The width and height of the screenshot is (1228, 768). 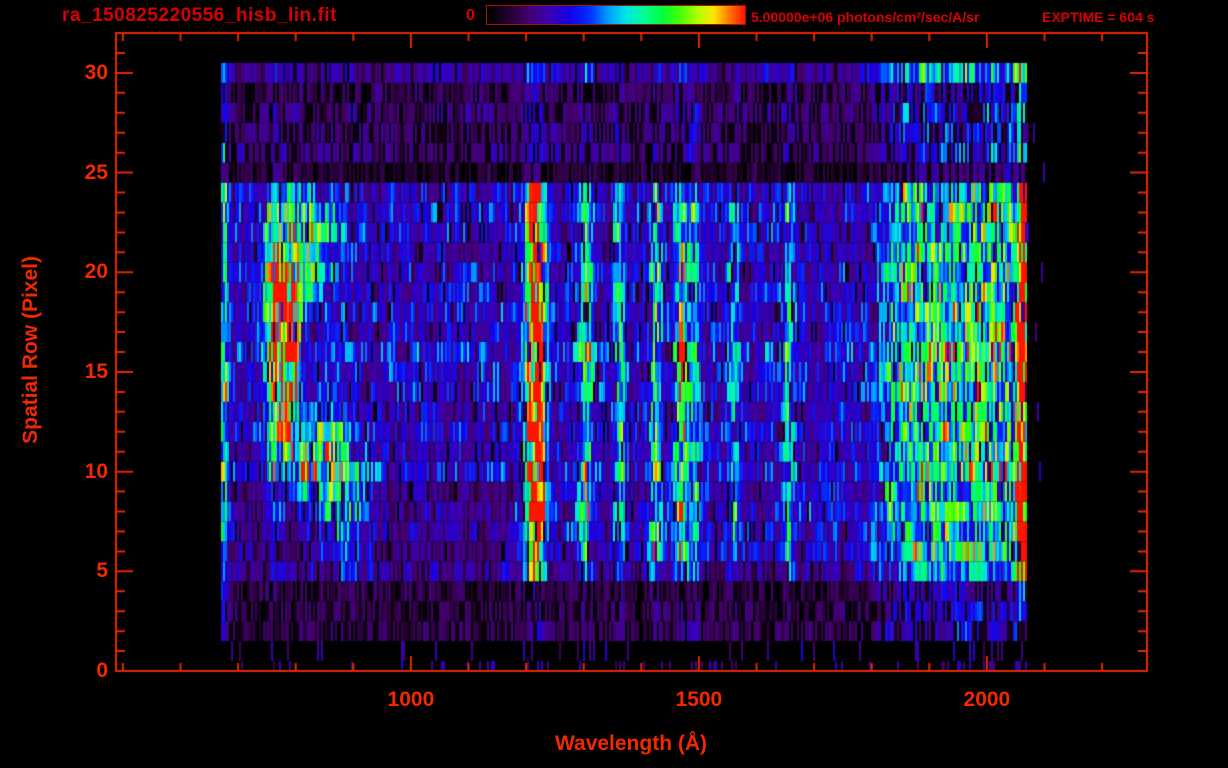 What do you see at coordinates (1098, 17) in the screenshot?
I see `exptime-label: EXPTIME = 604 s` at bounding box center [1098, 17].